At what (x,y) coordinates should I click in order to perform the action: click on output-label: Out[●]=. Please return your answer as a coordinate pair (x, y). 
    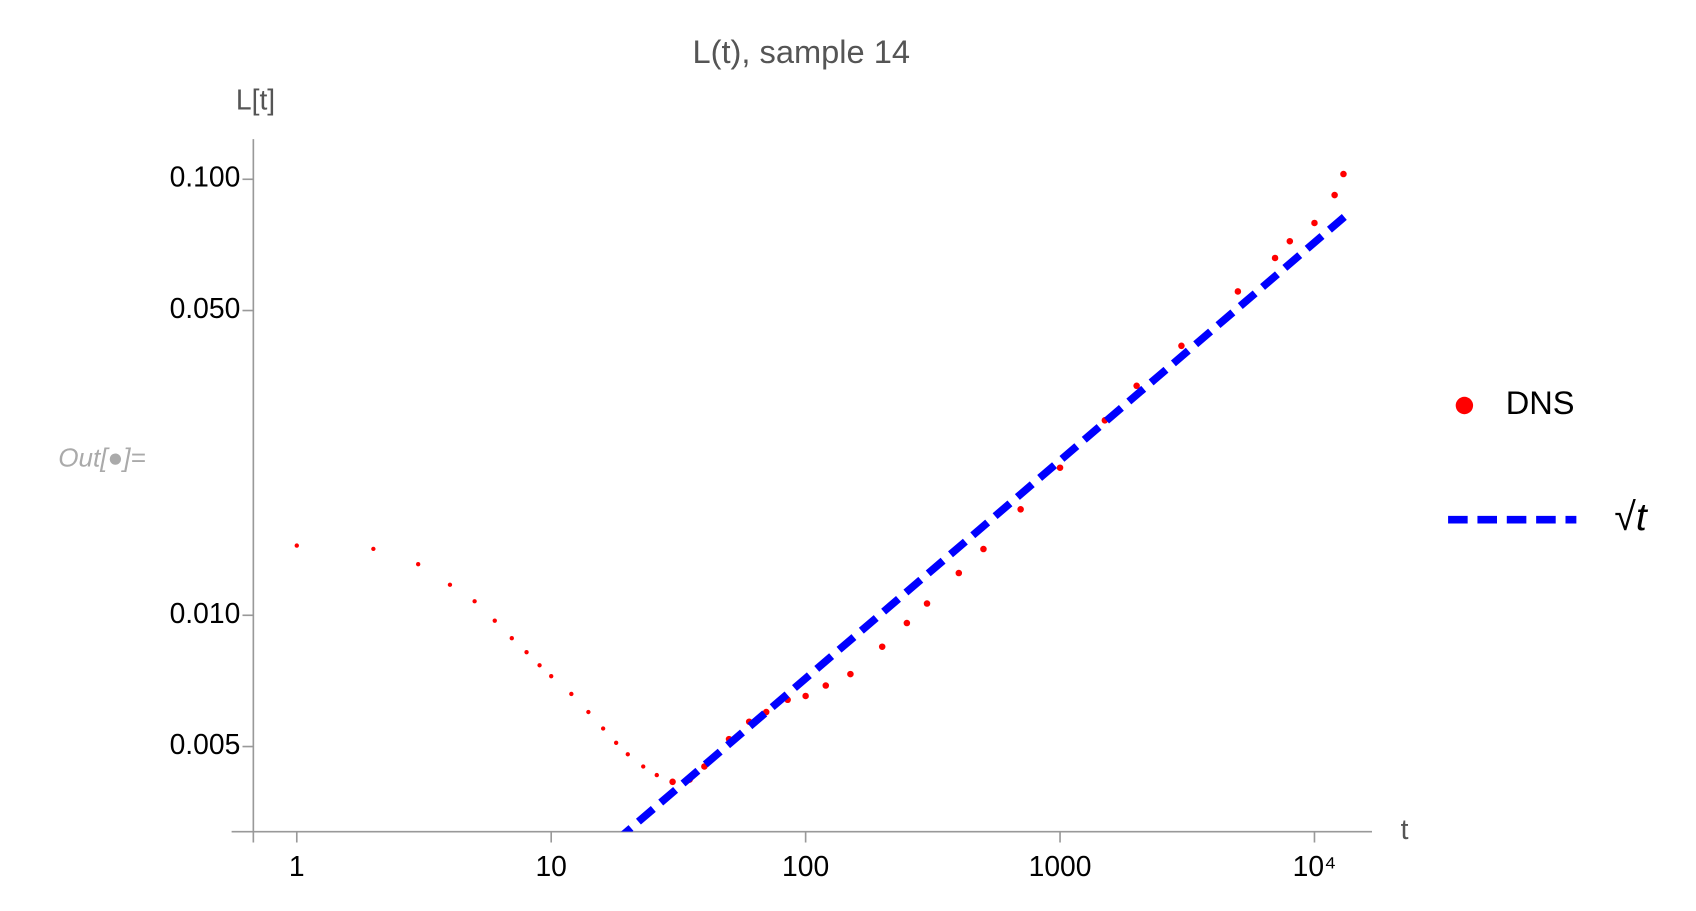
    Looking at the image, I should click on (102, 458).